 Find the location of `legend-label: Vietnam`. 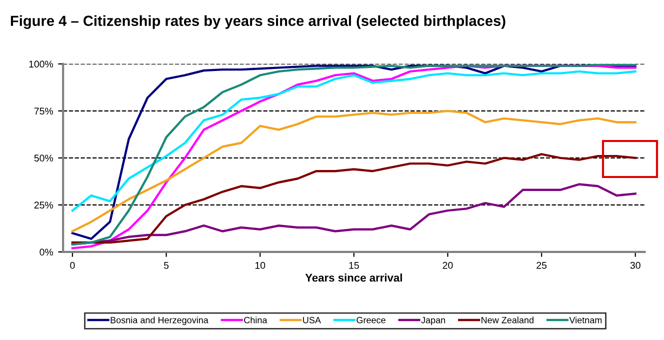

legend-label: Vietnam is located at coordinates (585, 320).